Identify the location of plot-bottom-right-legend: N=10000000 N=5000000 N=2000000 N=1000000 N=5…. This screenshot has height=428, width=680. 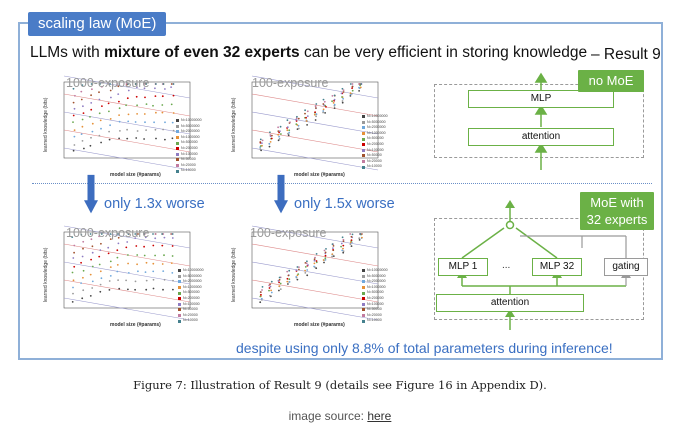
(375, 296).